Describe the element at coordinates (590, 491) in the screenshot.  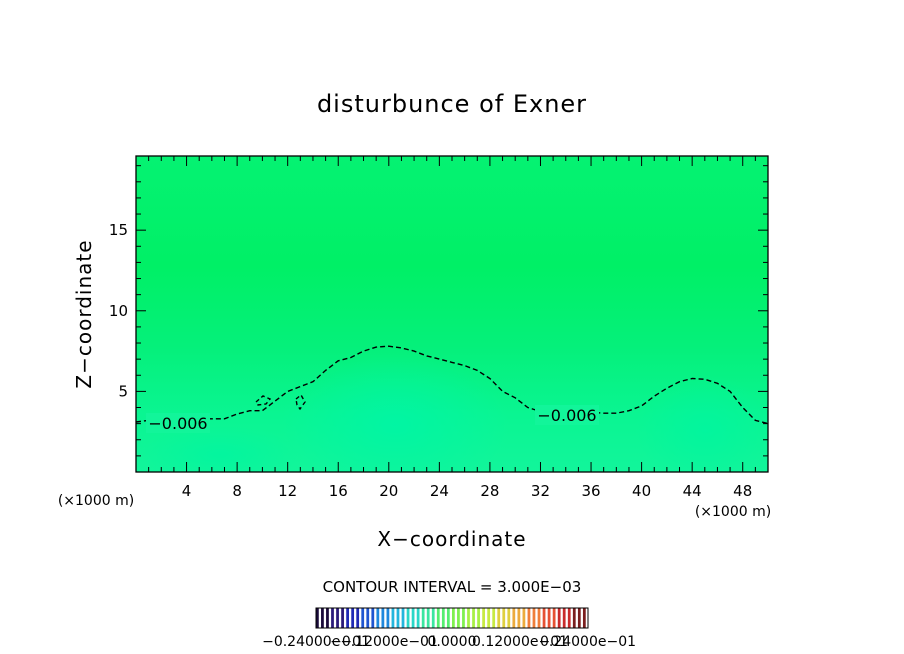
I see `x-tick-label: 36` at that location.